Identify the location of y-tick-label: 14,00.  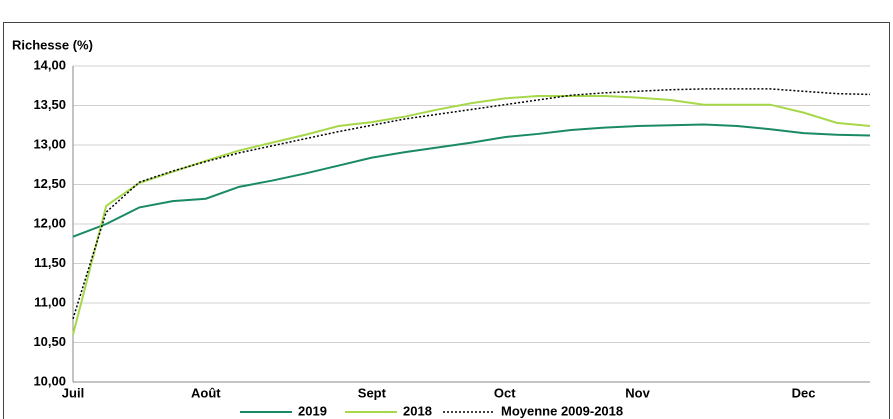
(49, 64).